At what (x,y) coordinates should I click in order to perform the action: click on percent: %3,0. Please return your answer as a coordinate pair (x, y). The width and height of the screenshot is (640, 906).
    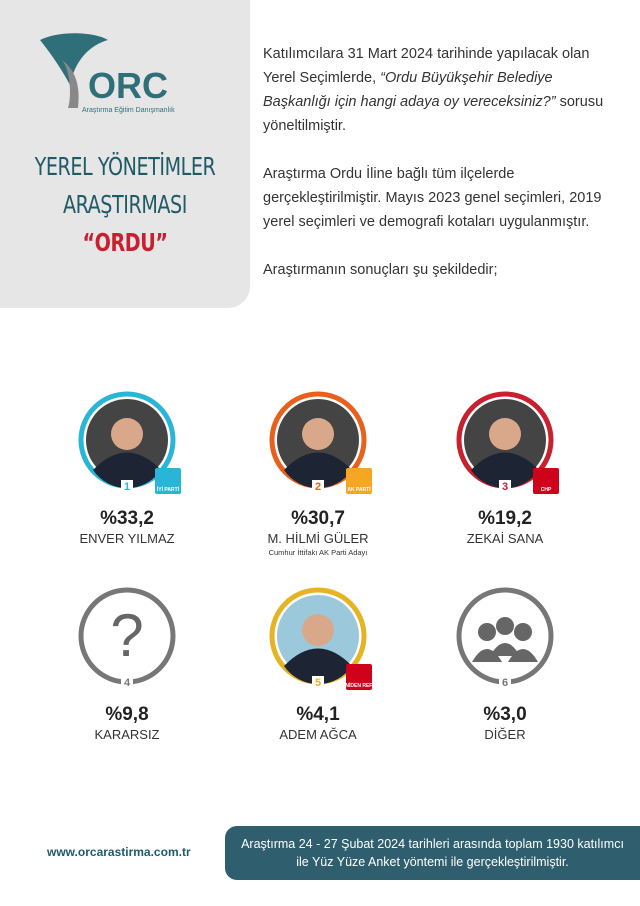
    Looking at the image, I should click on (504, 714).